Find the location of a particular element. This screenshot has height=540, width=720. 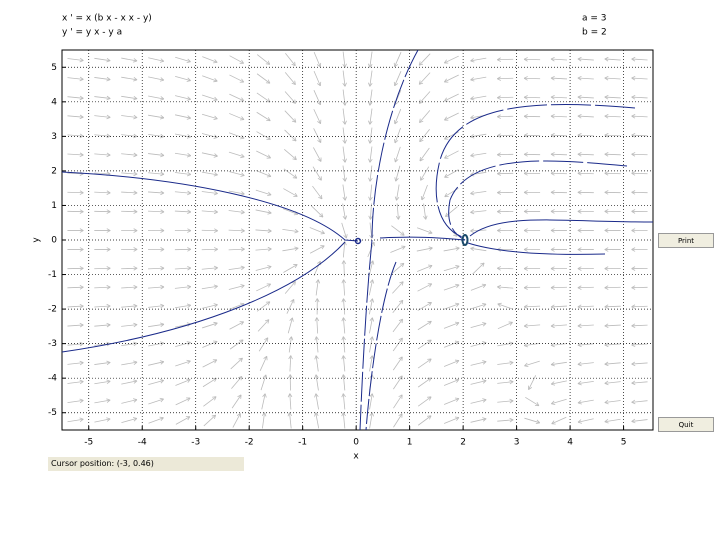

y-tick-label: 2 is located at coordinates (54, 171).